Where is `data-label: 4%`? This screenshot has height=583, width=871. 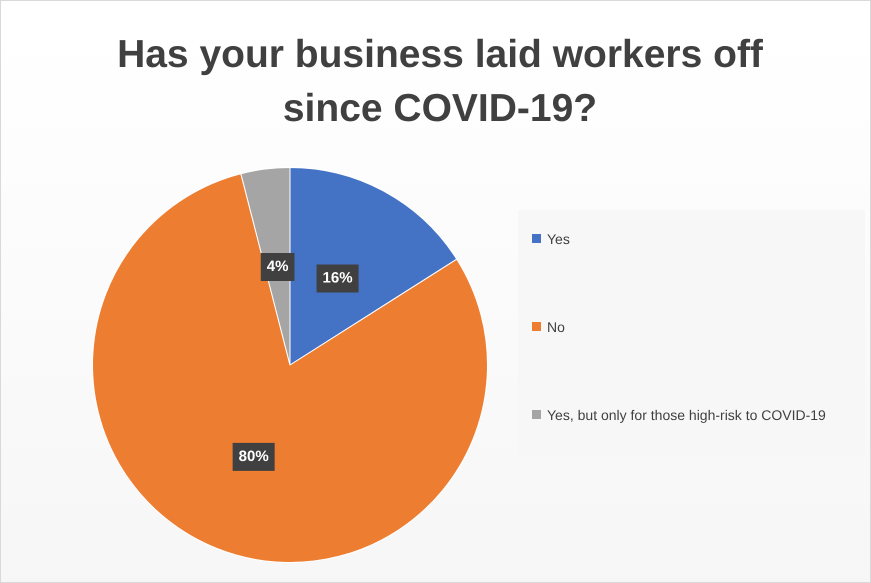 data-label: 4% is located at coordinates (277, 267).